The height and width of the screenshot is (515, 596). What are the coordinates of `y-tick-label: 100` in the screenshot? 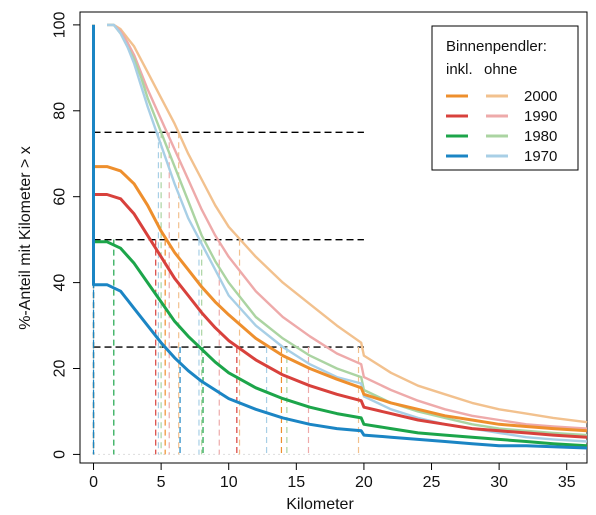 It's located at (60, 24).